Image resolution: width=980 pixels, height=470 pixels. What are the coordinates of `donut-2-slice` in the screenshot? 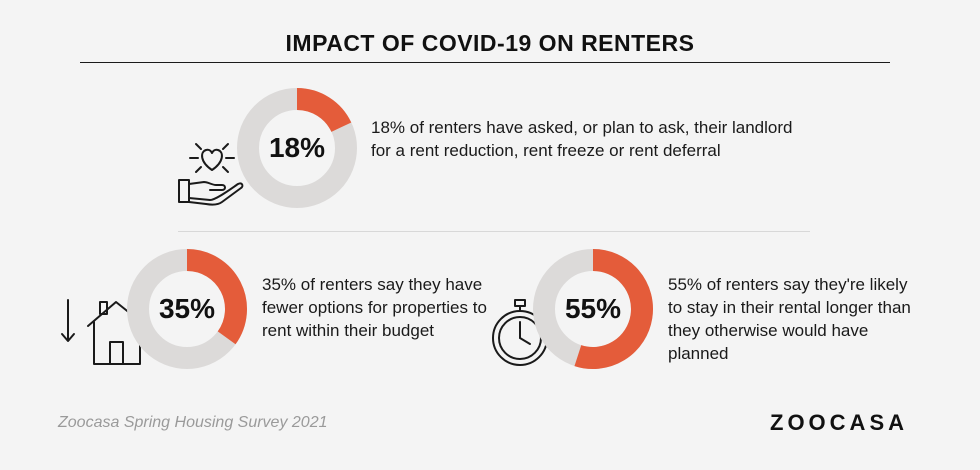 It's located at (216, 297).